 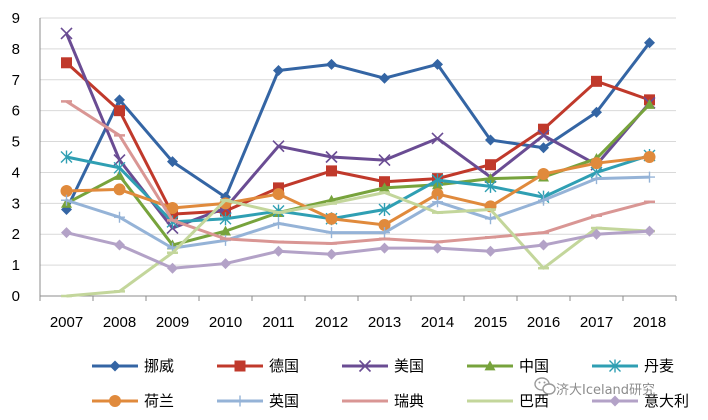 What do you see at coordinates (258, 401) in the screenshot?
I see `legend-item: 英国` at bounding box center [258, 401].